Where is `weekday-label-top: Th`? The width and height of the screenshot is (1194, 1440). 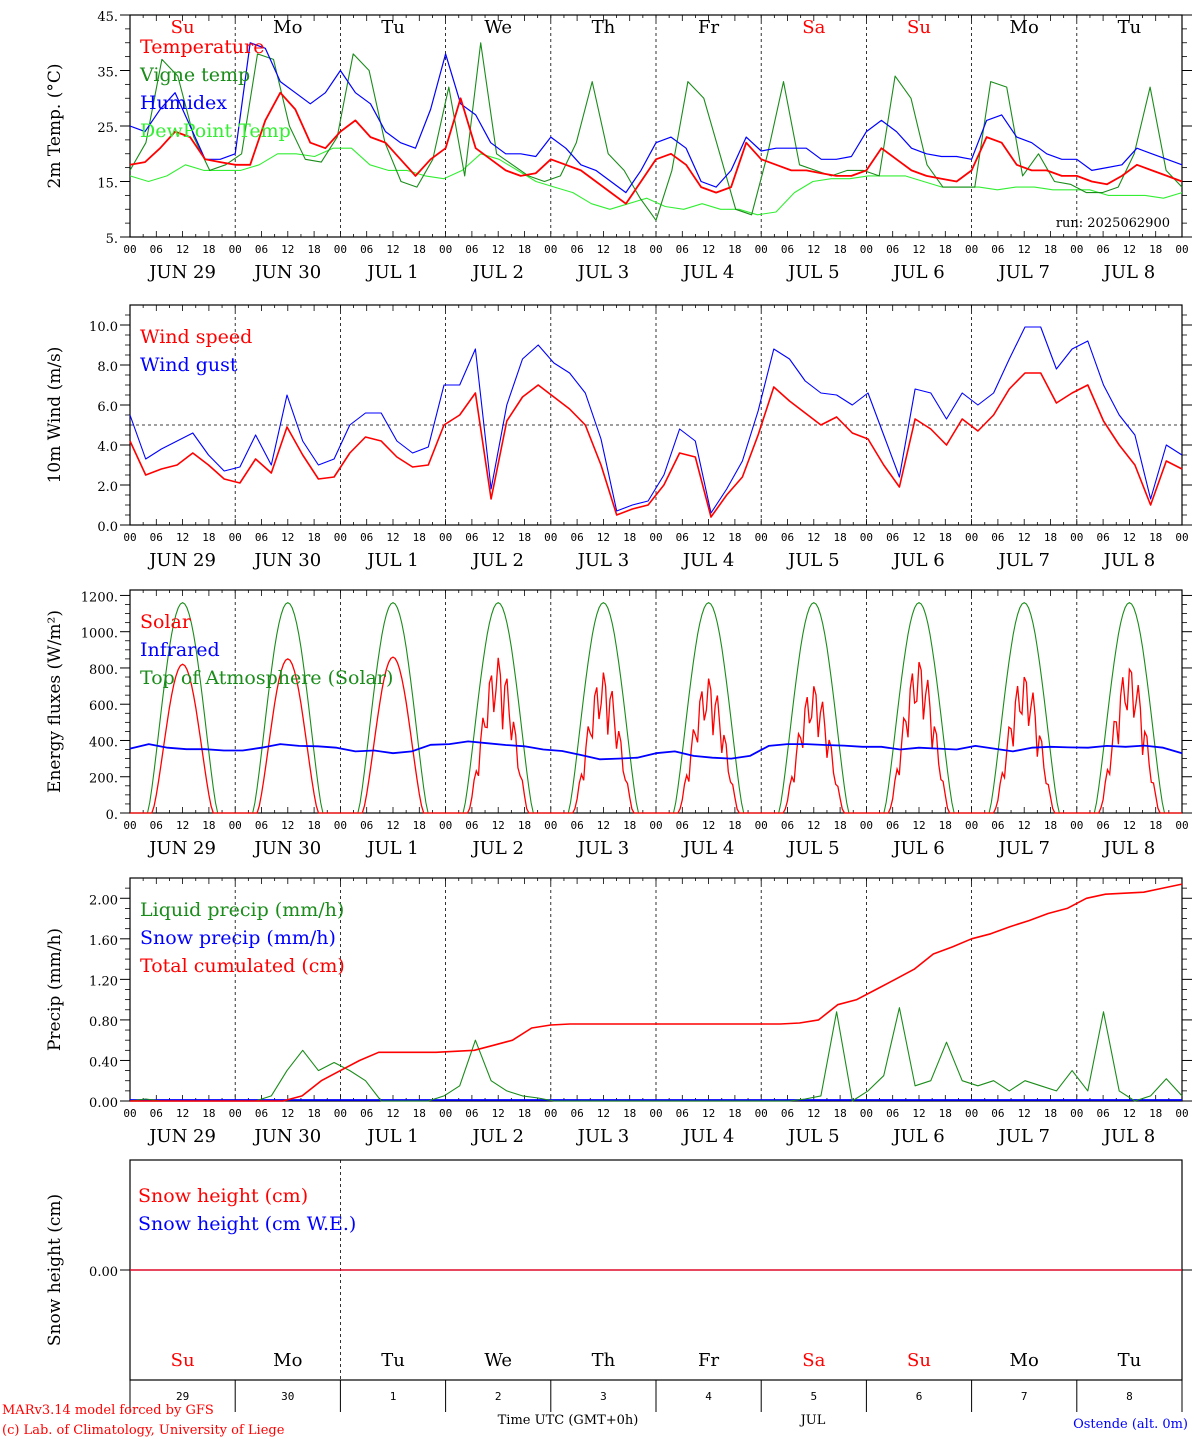
weekday-label-top: Th is located at coordinates (604, 27).